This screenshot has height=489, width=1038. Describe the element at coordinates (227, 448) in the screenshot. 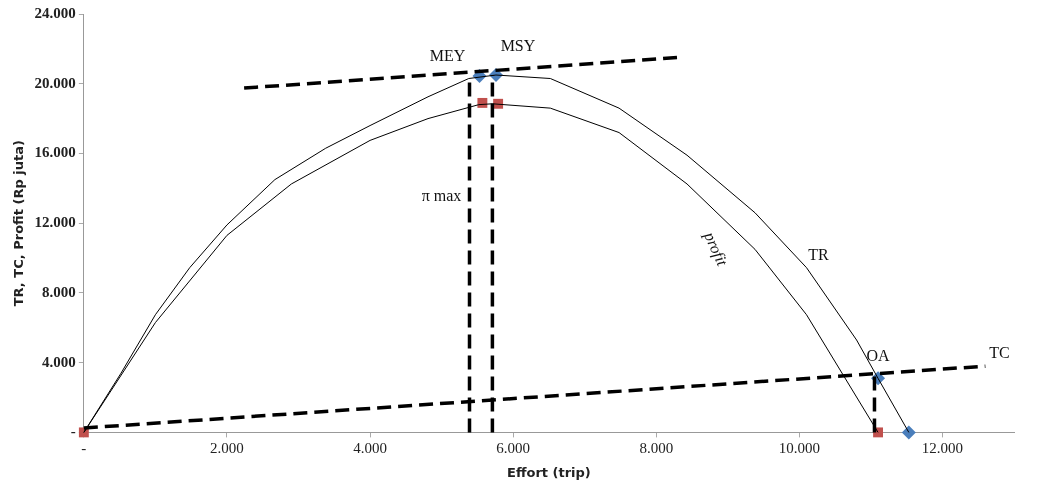

I see `x-tick-label: 2.000` at that location.